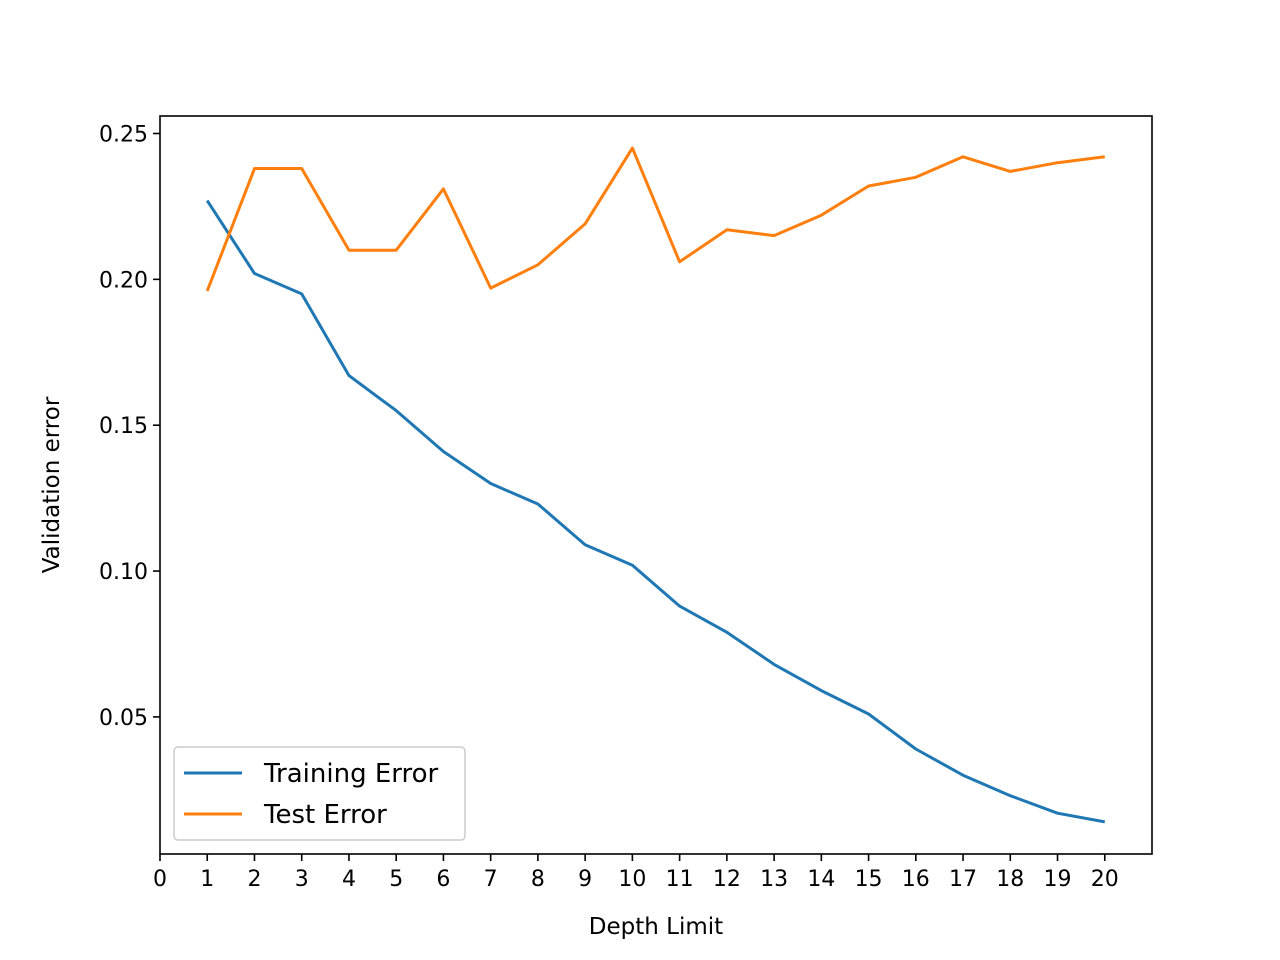 Image resolution: width=1280 pixels, height=960 pixels. Describe the element at coordinates (1105, 879) in the screenshot. I see `x-tick-label: 20` at that location.